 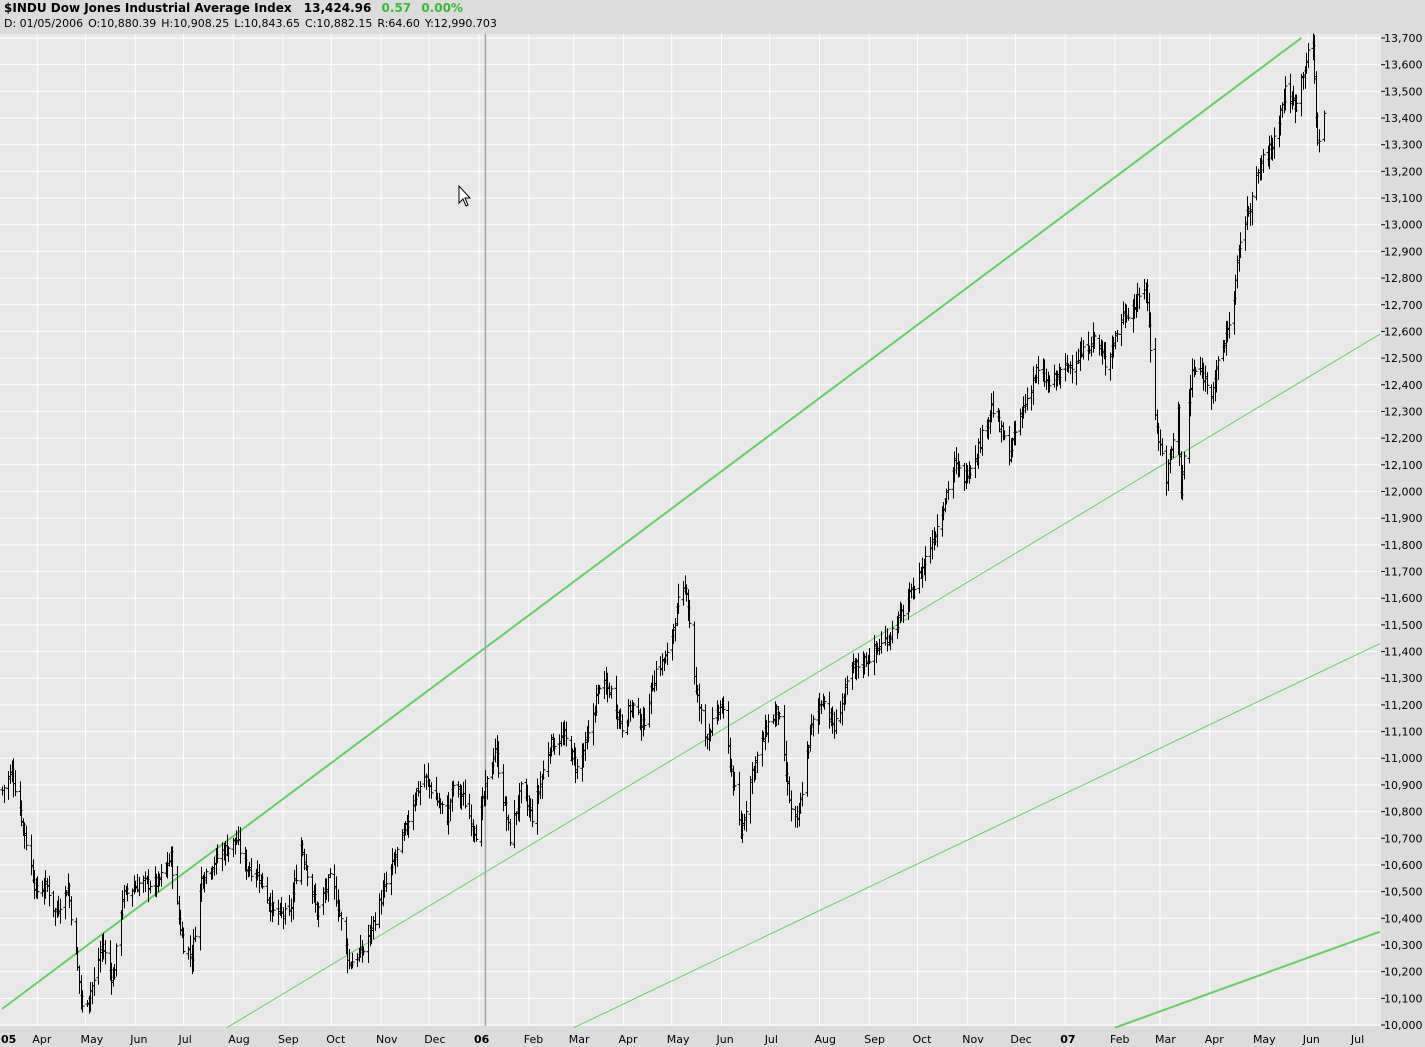 What do you see at coordinates (1403, 972) in the screenshot?
I see `y-tick-label: 10,200` at bounding box center [1403, 972].